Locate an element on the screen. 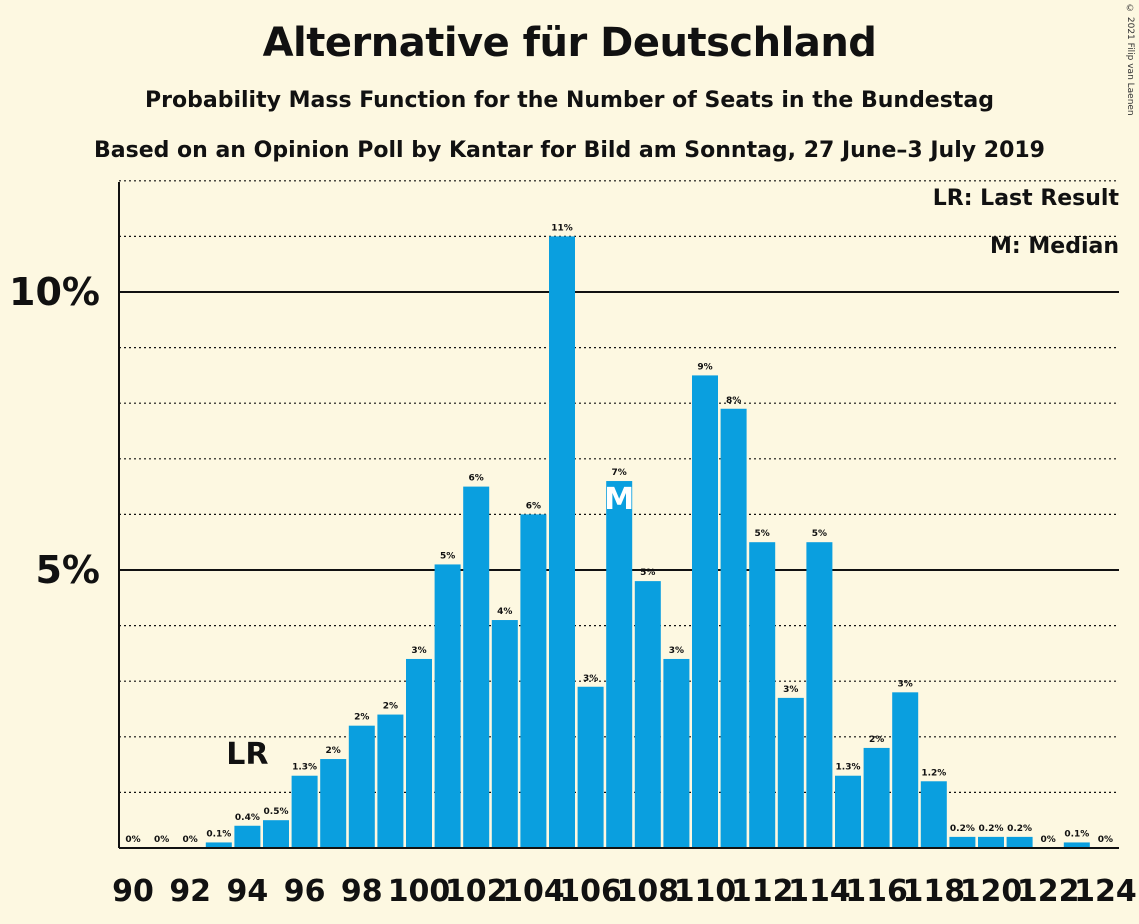 This screenshot has height=924, width=1139. y-tick-label: 10% is located at coordinates (54, 292).